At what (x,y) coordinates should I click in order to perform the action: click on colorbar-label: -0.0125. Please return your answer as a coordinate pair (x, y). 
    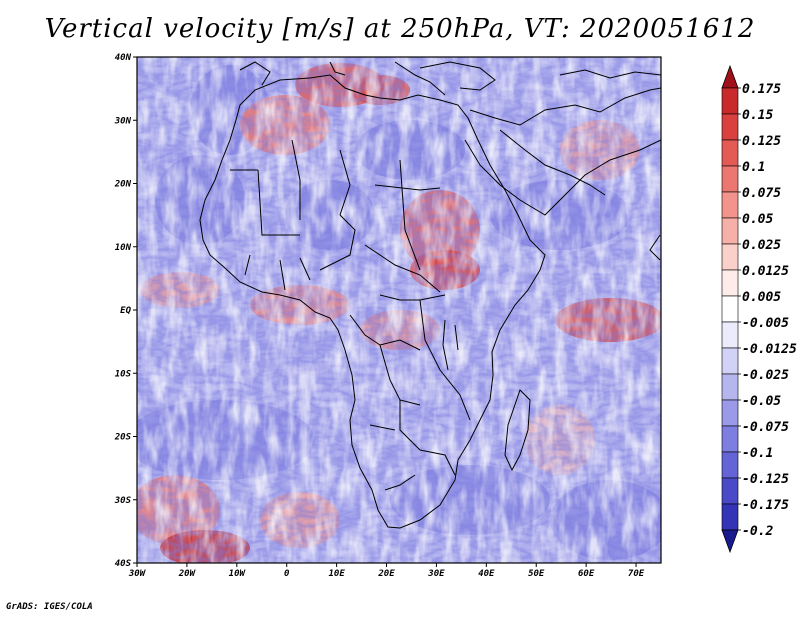
    Looking at the image, I should click on (769, 349).